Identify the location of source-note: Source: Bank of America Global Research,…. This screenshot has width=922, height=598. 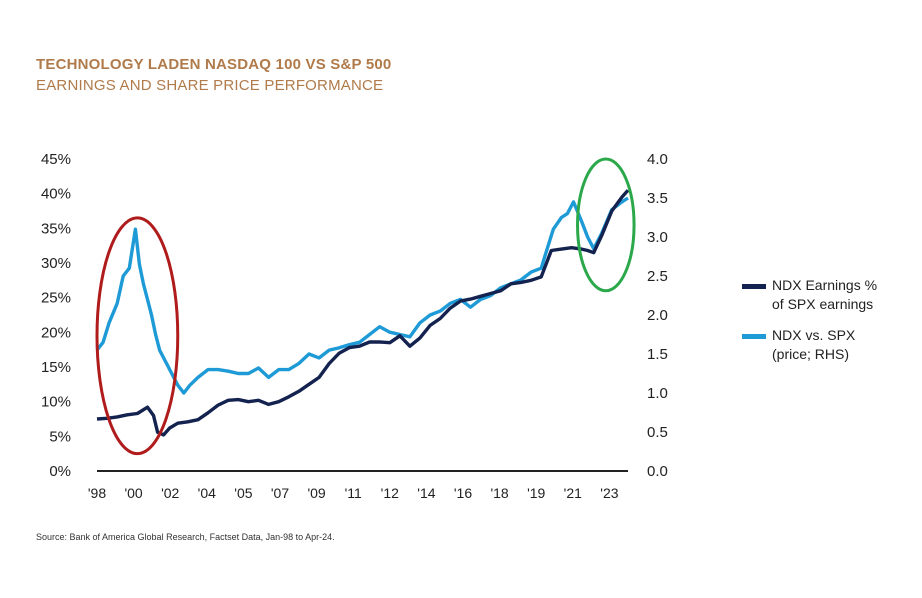
(185, 537).